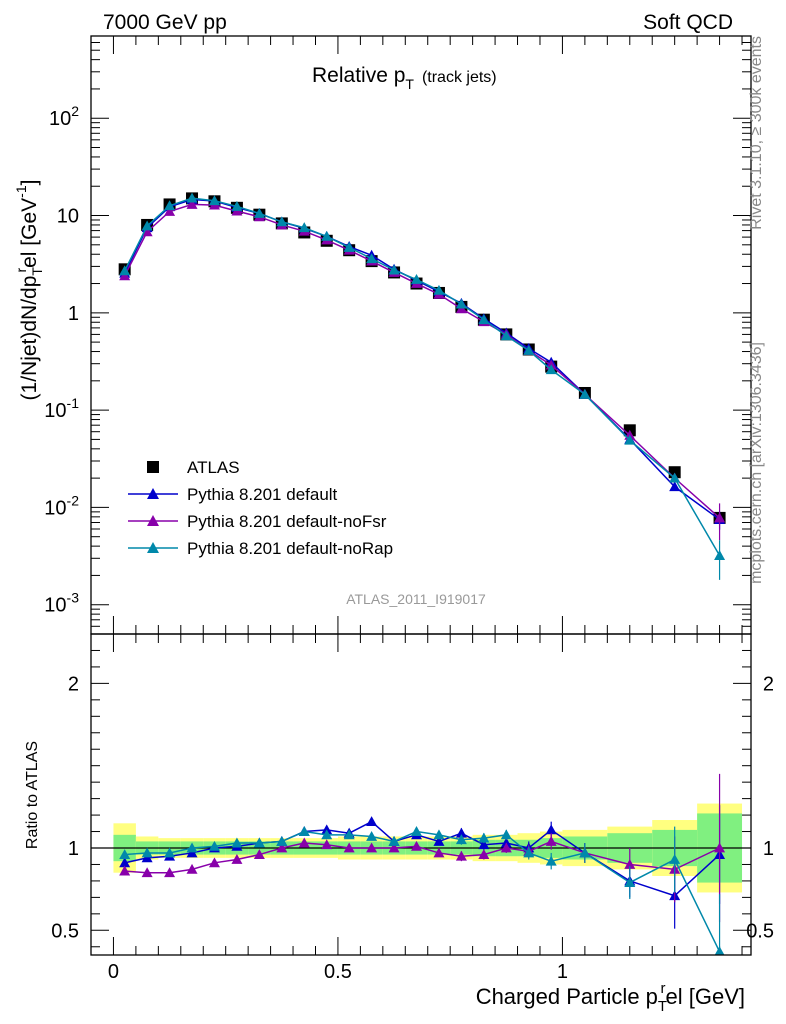 This screenshot has height=1024, width=786. Describe the element at coordinates (768, 849) in the screenshot. I see `ratio-y-tick-label-right: 1` at that location.